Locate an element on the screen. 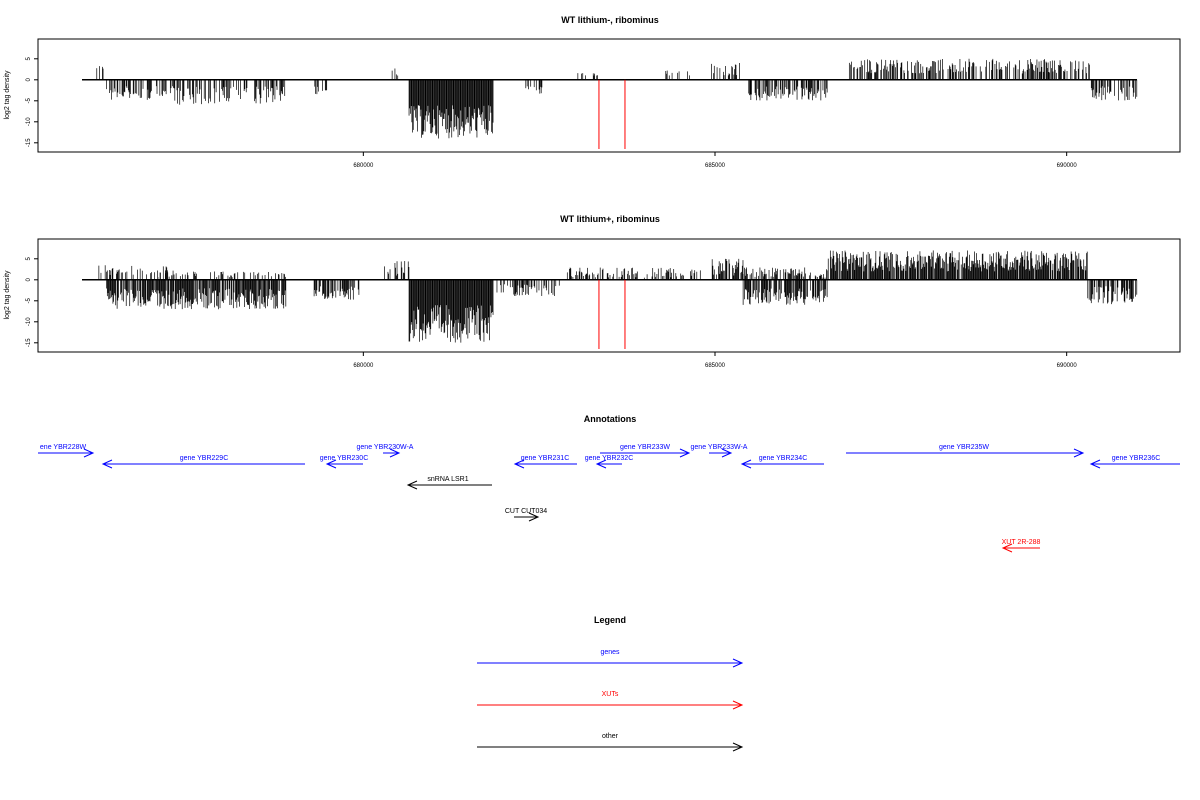 Image resolution: width=1200 pixels, height=800 pixels. legend-entry: genes is located at coordinates (610, 658).